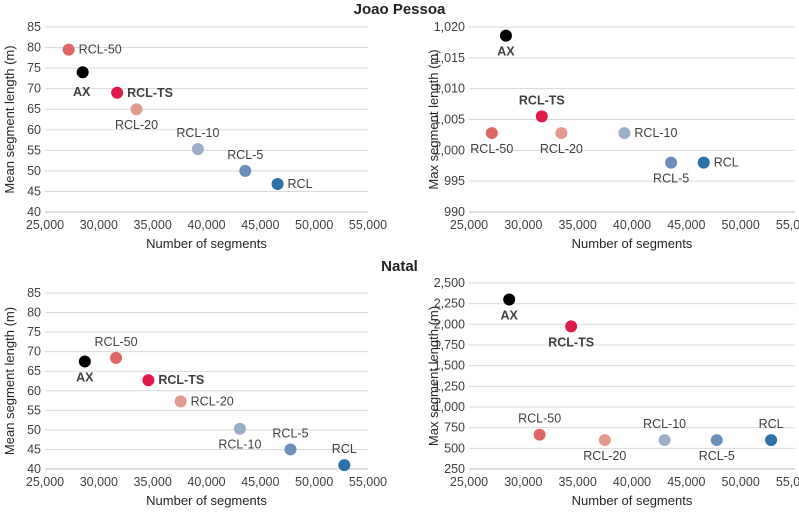 The width and height of the screenshot is (799, 516). What do you see at coordinates (34, 27) in the screenshot?
I see `jp_mean-ytick-label: 85` at bounding box center [34, 27].